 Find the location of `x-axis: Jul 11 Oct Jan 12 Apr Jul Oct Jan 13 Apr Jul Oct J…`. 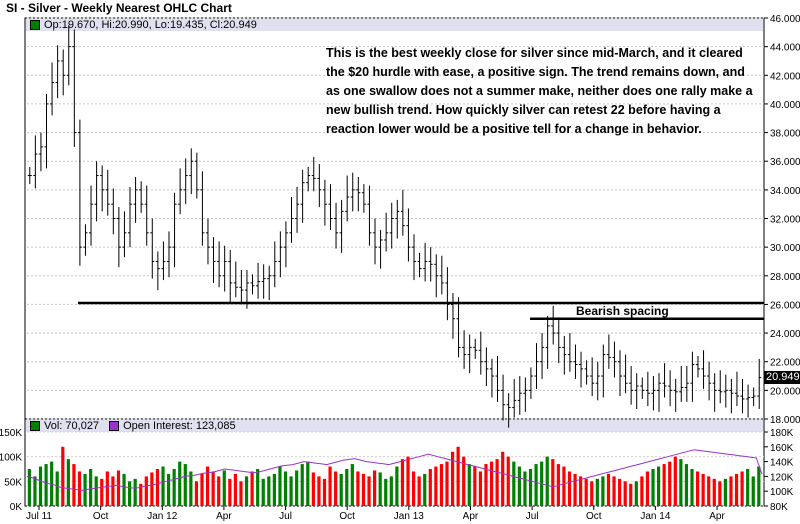

x-axis: Jul 11 Oct Jan 12 Apr Jul Oct Jan 13 Apr Jul Oct J… is located at coordinates (375, 514).